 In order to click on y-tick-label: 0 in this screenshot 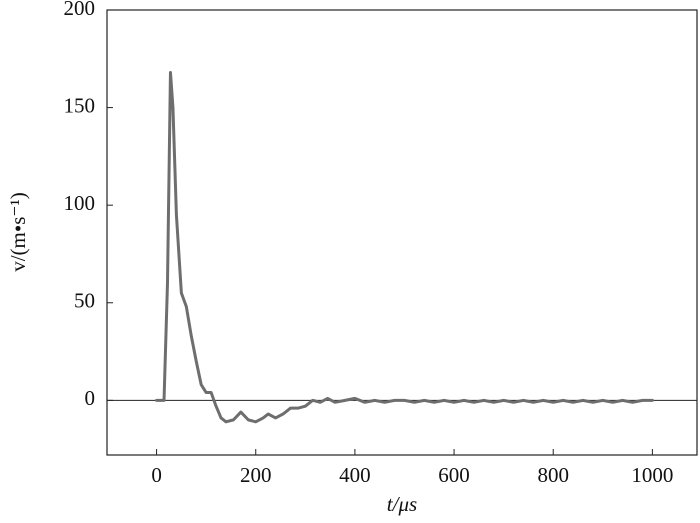, I will do `click(90, 398)`.